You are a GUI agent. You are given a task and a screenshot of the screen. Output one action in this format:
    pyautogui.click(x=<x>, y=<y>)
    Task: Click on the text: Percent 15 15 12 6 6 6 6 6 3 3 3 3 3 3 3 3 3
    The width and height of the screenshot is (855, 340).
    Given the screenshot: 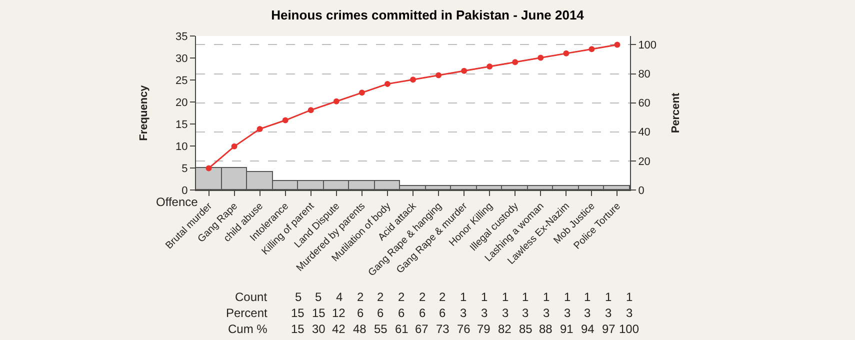 What is the action you would take?
    pyautogui.click(x=429, y=313)
    